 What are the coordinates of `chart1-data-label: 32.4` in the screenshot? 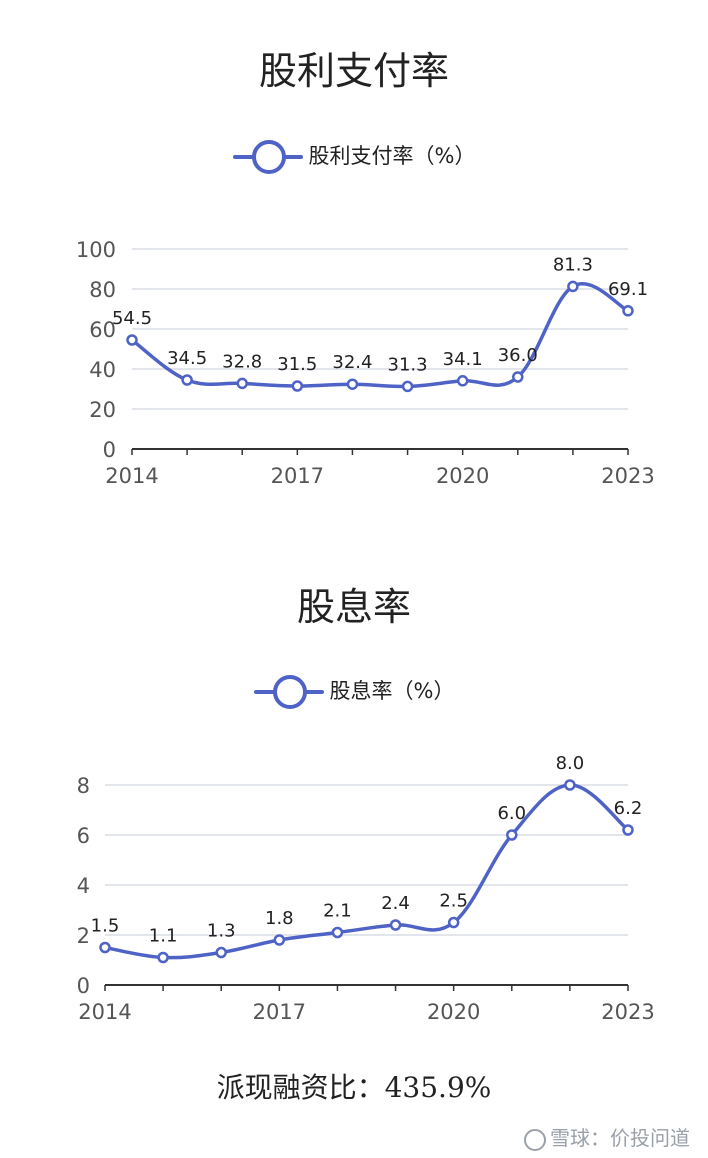 It's located at (352, 362).